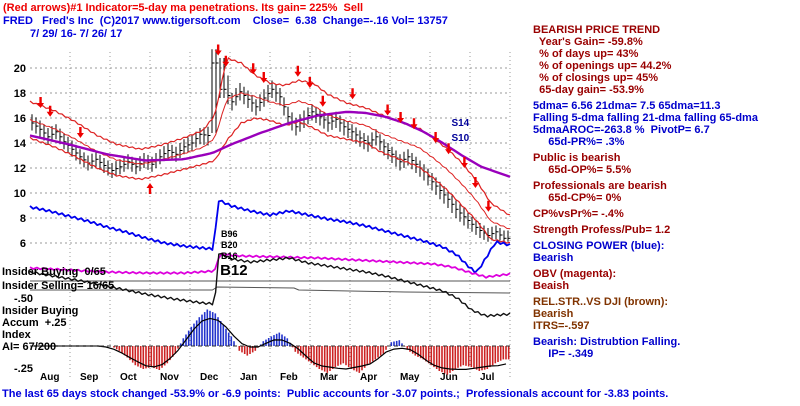  What do you see at coordinates (666, 214) in the screenshot?
I see `panel-block: CP%vsPr%= -.4%` at bounding box center [666, 214].